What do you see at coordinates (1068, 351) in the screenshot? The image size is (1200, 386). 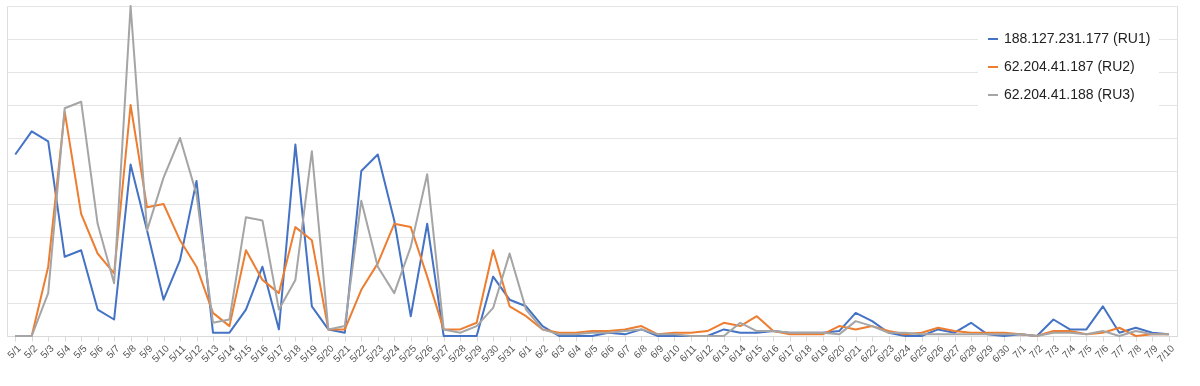 I see `x-tick-label: 7/4` at bounding box center [1068, 351].